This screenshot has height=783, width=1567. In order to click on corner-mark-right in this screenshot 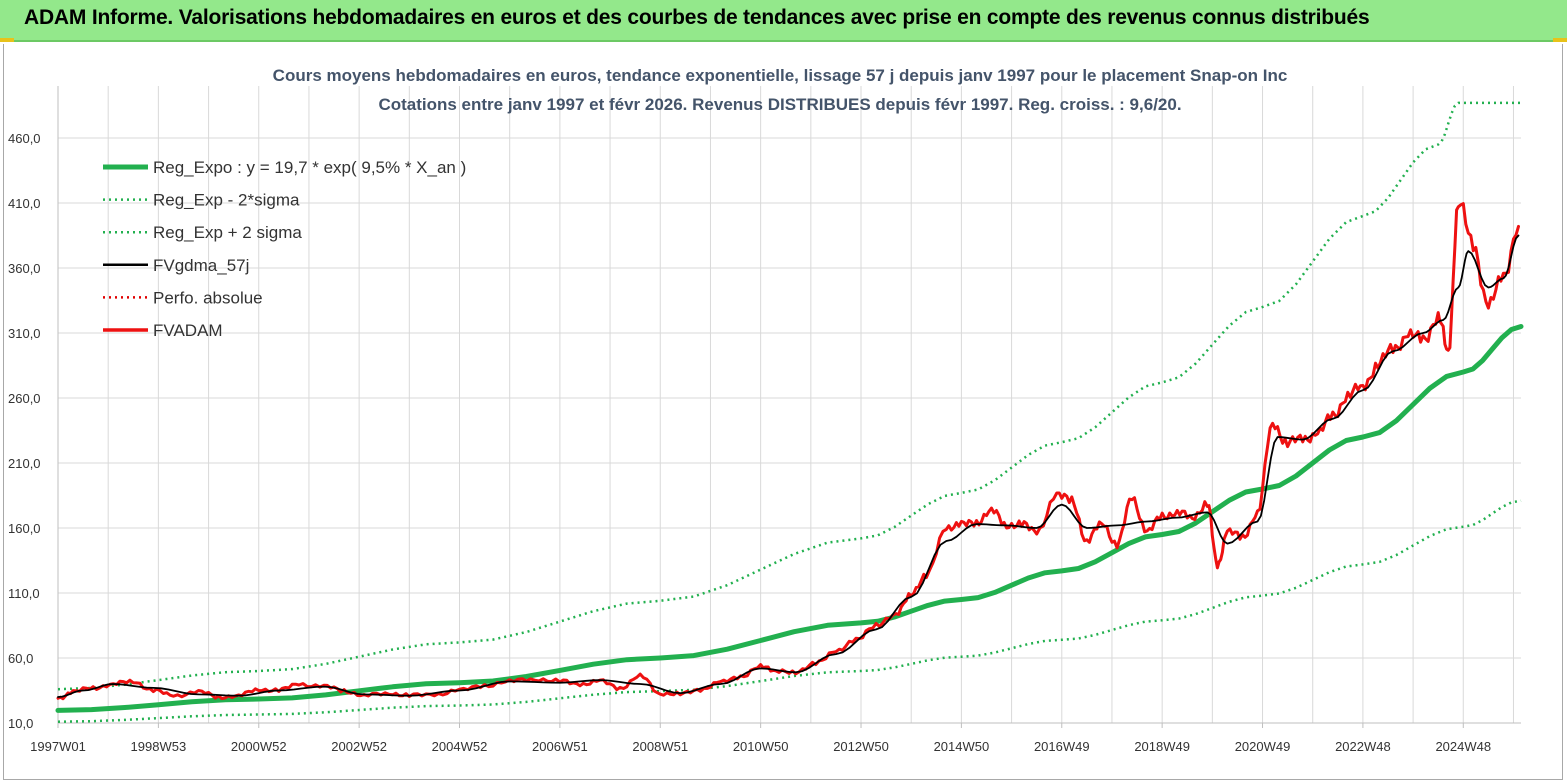, I will do `click(1560, 40)`.